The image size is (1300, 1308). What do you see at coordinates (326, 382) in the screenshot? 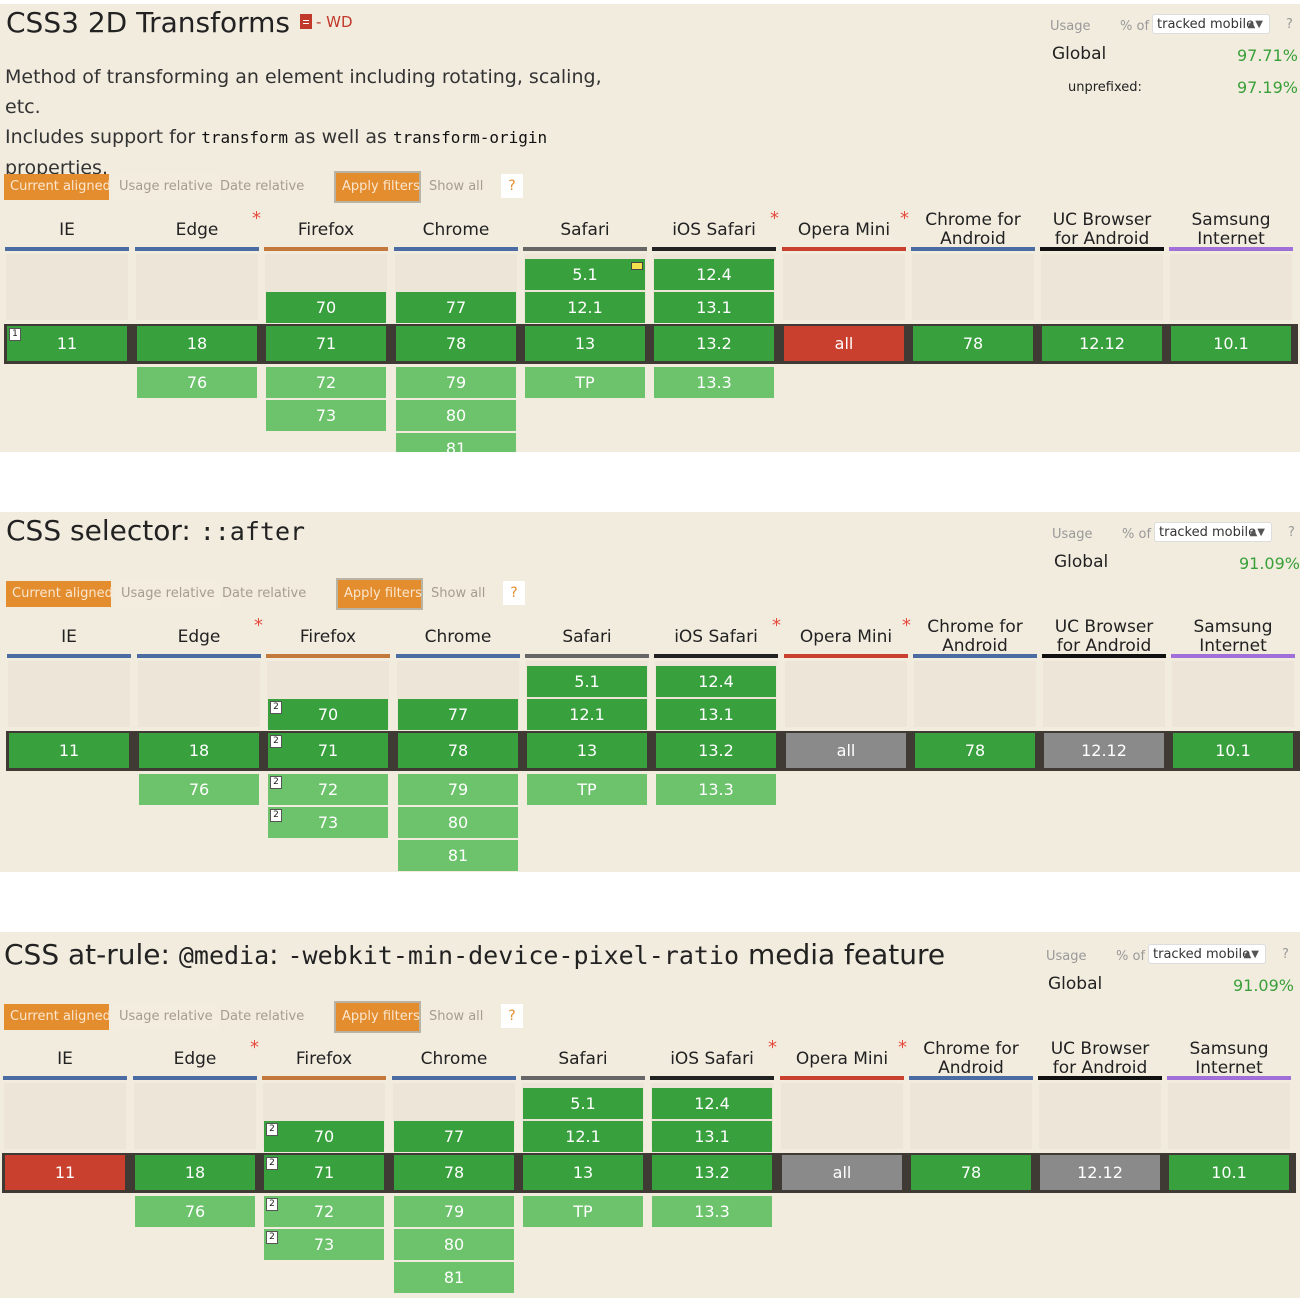
I see `version-cell-firefox: 72` at bounding box center [326, 382].